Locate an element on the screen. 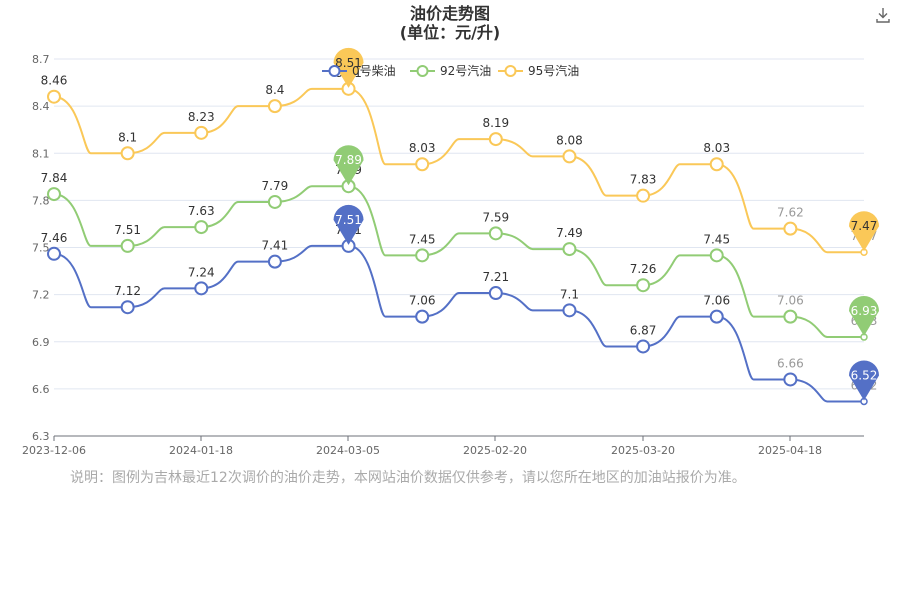 The height and width of the screenshot is (600, 900). y-tick-label: 7.2 is located at coordinates (41, 295).